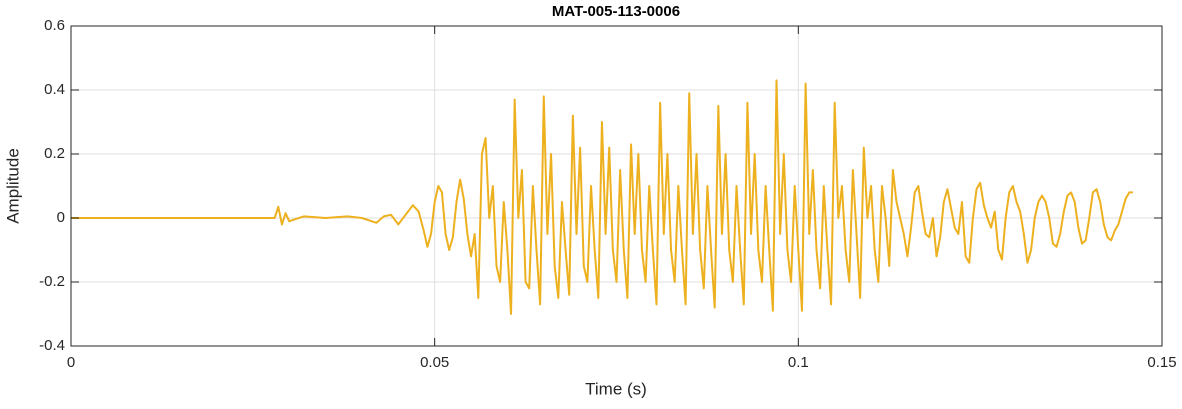 The image size is (1182, 409). What do you see at coordinates (434, 362) in the screenshot?
I see `x-tick-label: 0.05` at bounding box center [434, 362].